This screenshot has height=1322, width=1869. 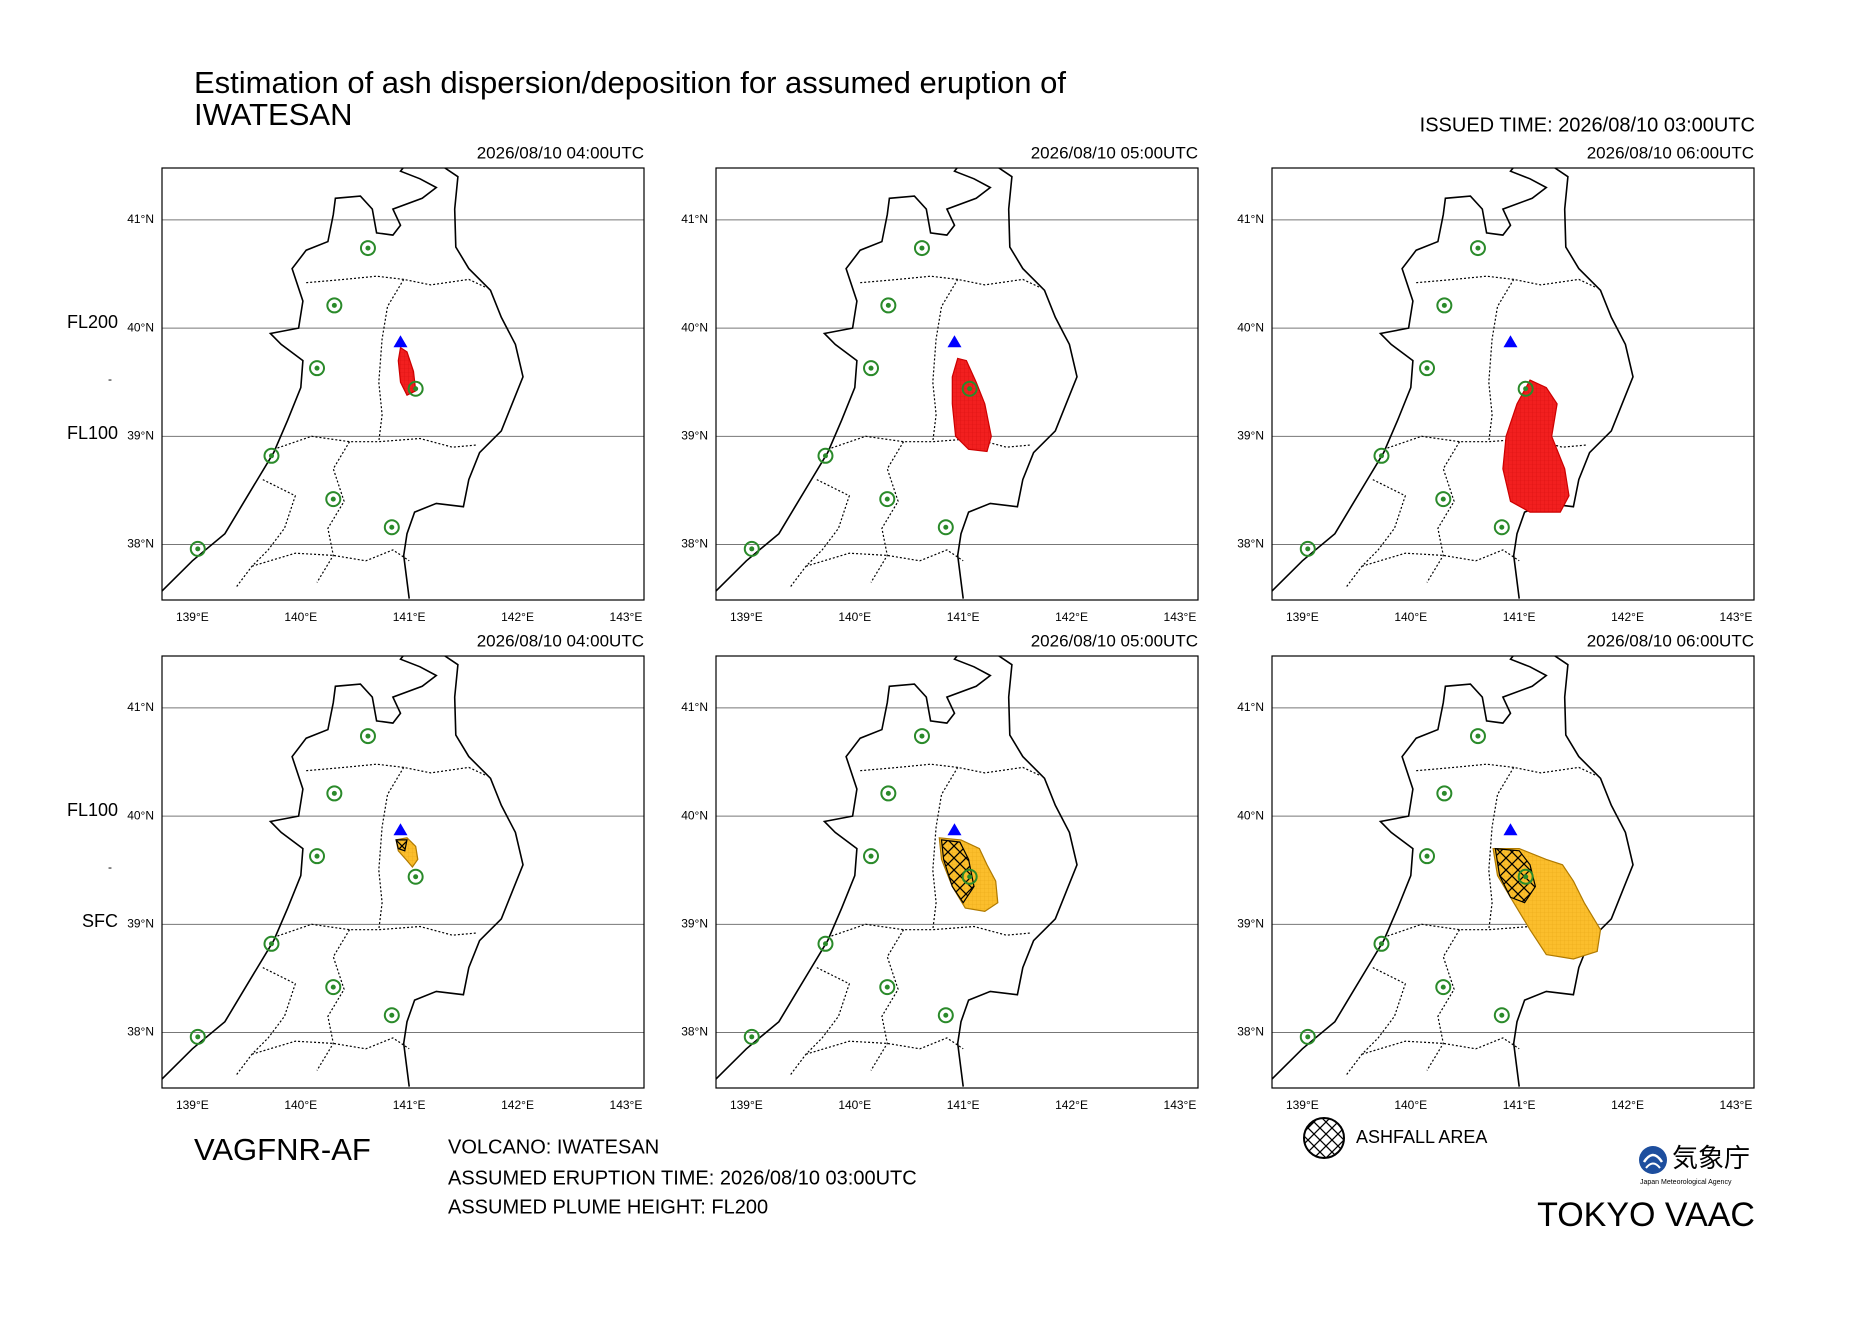 I want to click on level-top: FL200, so click(x=92, y=322).